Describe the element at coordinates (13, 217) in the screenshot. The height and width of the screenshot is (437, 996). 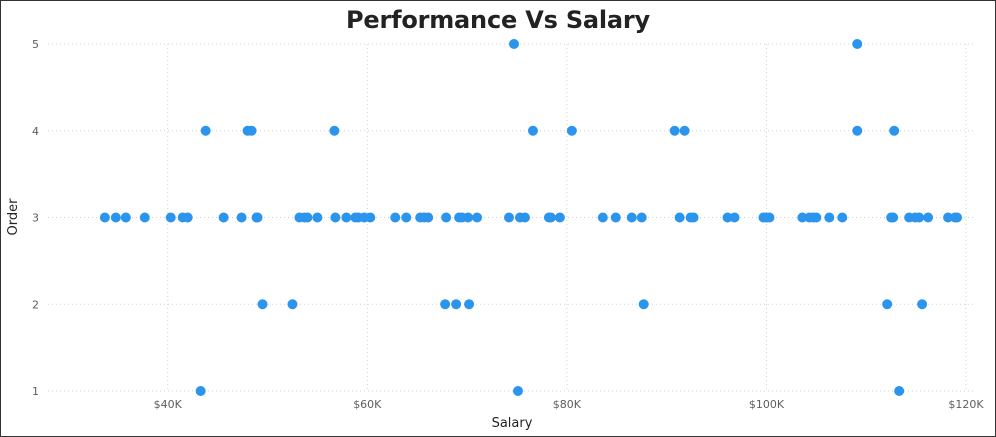
I see `y-axis-title: Order` at that location.